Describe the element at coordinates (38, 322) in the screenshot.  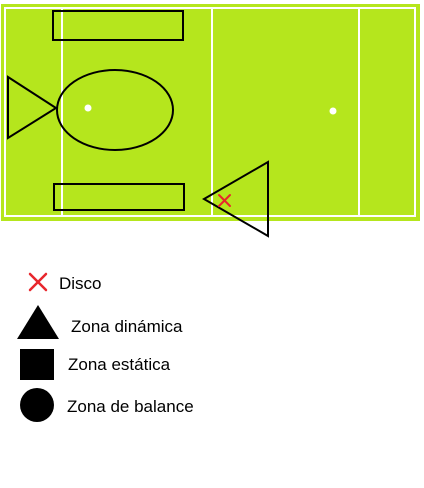
I see `triangle-icon` at that location.